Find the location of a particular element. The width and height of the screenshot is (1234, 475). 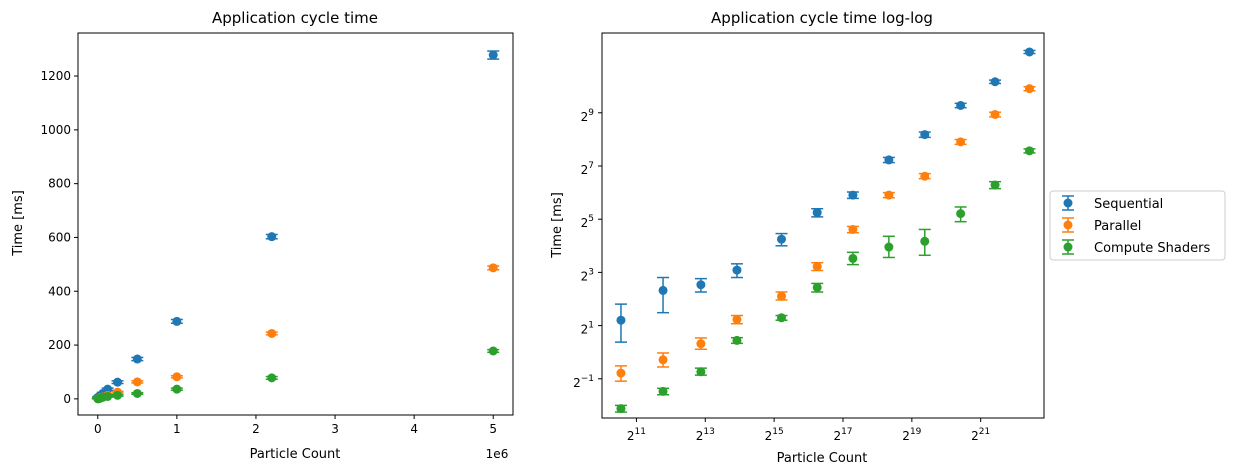

chart1-ytick-label: 400 is located at coordinates (59, 291).